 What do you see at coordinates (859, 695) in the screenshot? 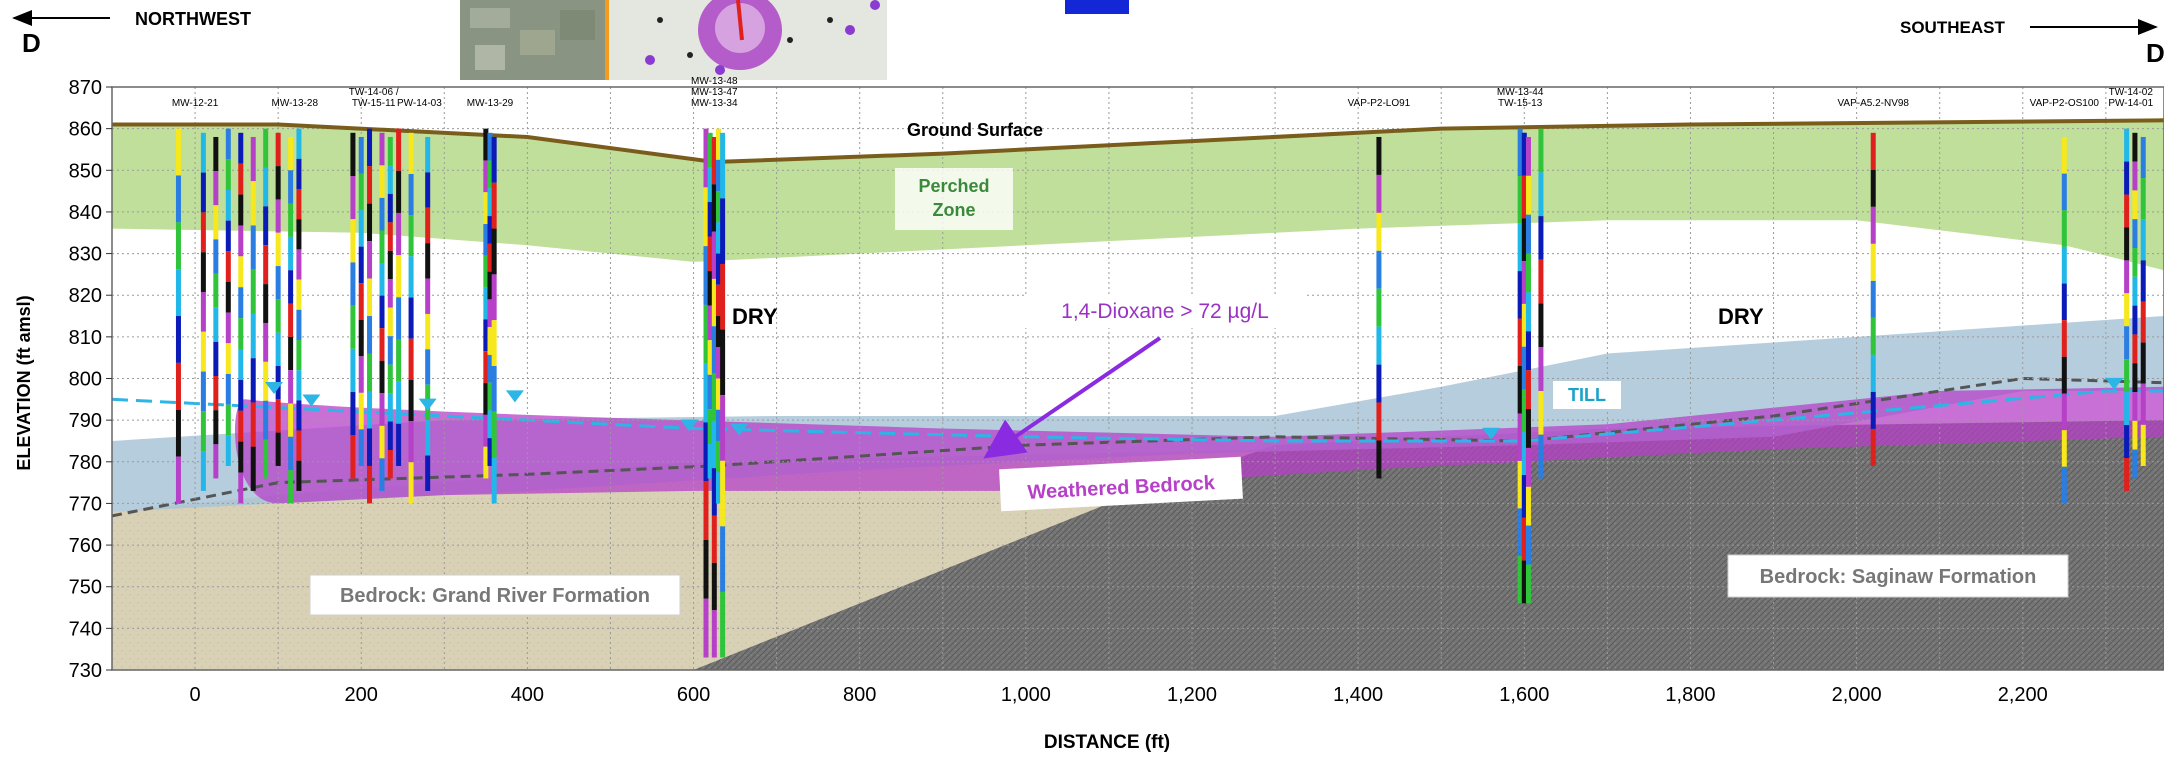
I see `x-tick-label: 800` at bounding box center [859, 695].